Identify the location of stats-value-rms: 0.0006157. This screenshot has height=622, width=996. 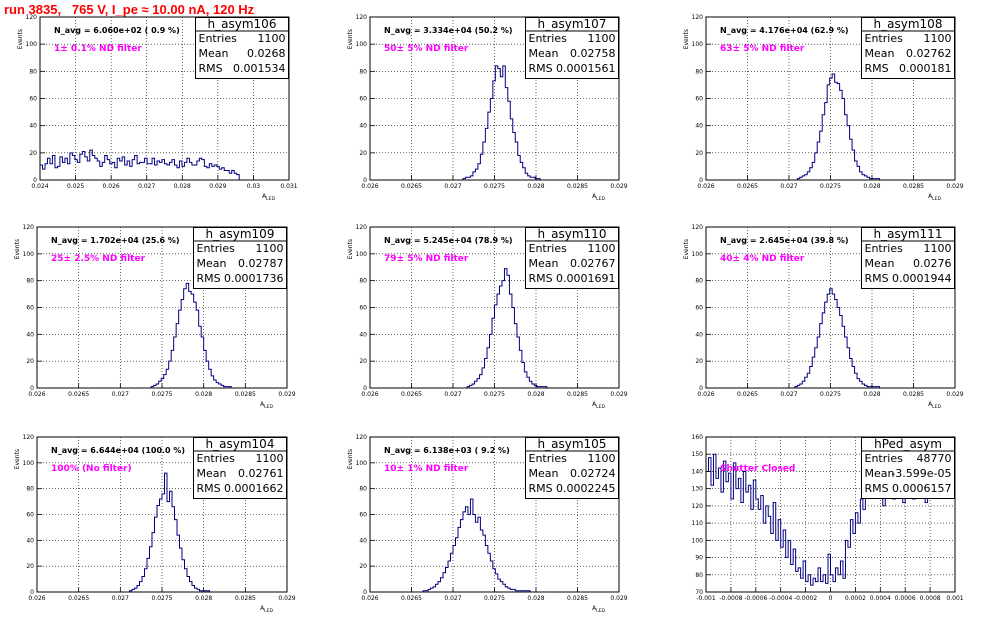
(922, 488).